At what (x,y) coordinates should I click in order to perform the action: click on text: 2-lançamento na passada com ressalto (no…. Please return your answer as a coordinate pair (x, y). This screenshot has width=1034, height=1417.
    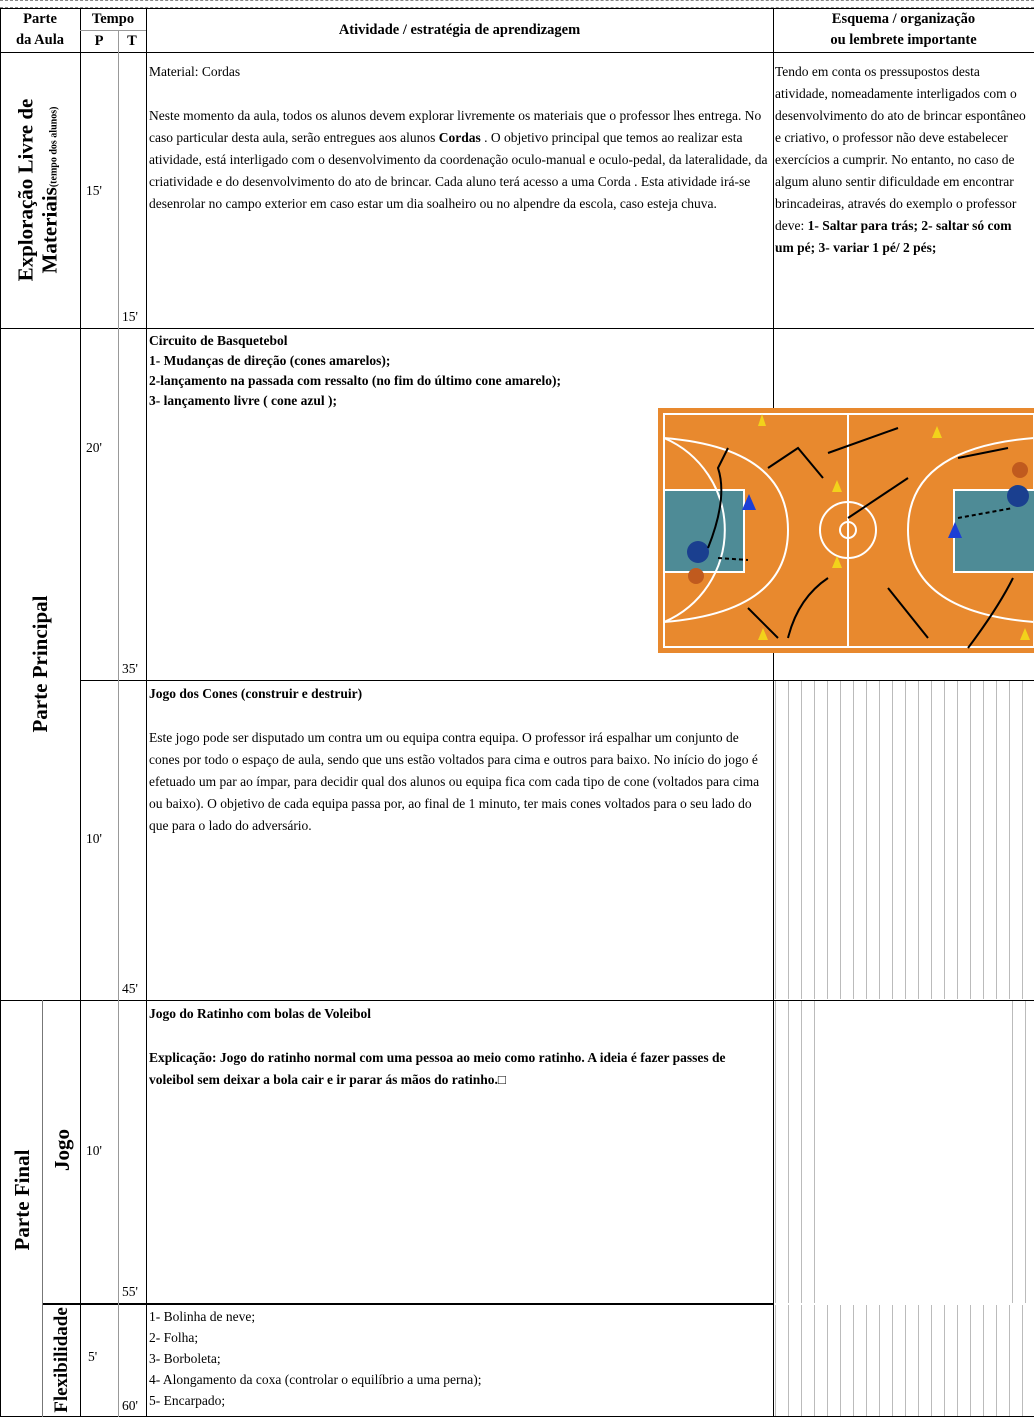
    Looking at the image, I should click on (355, 380).